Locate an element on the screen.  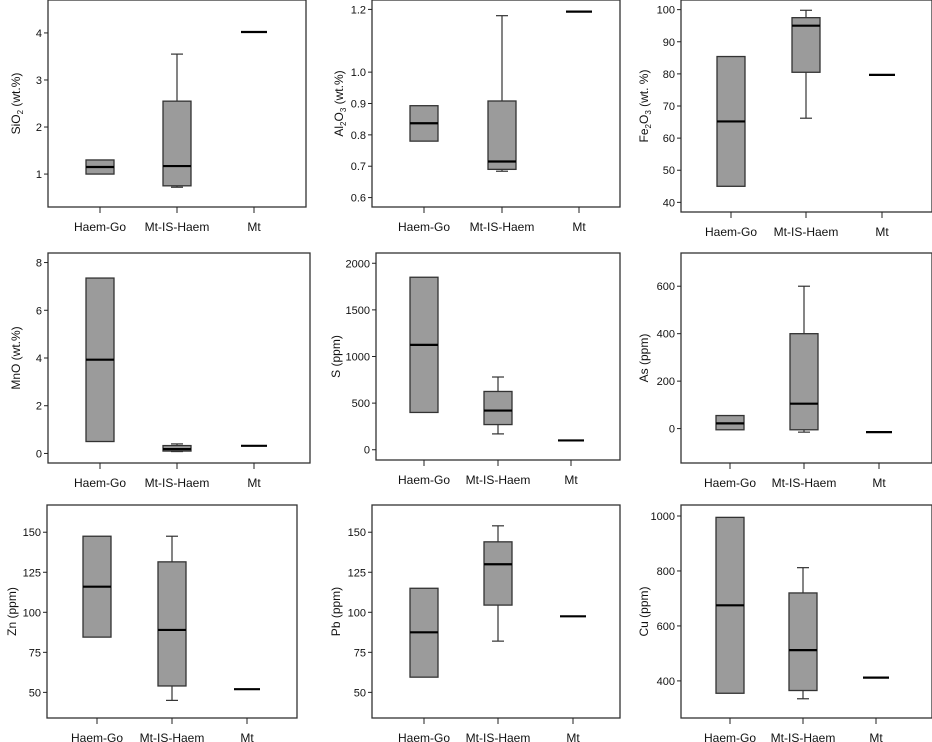
plot-frame is located at coordinates (496, 611).